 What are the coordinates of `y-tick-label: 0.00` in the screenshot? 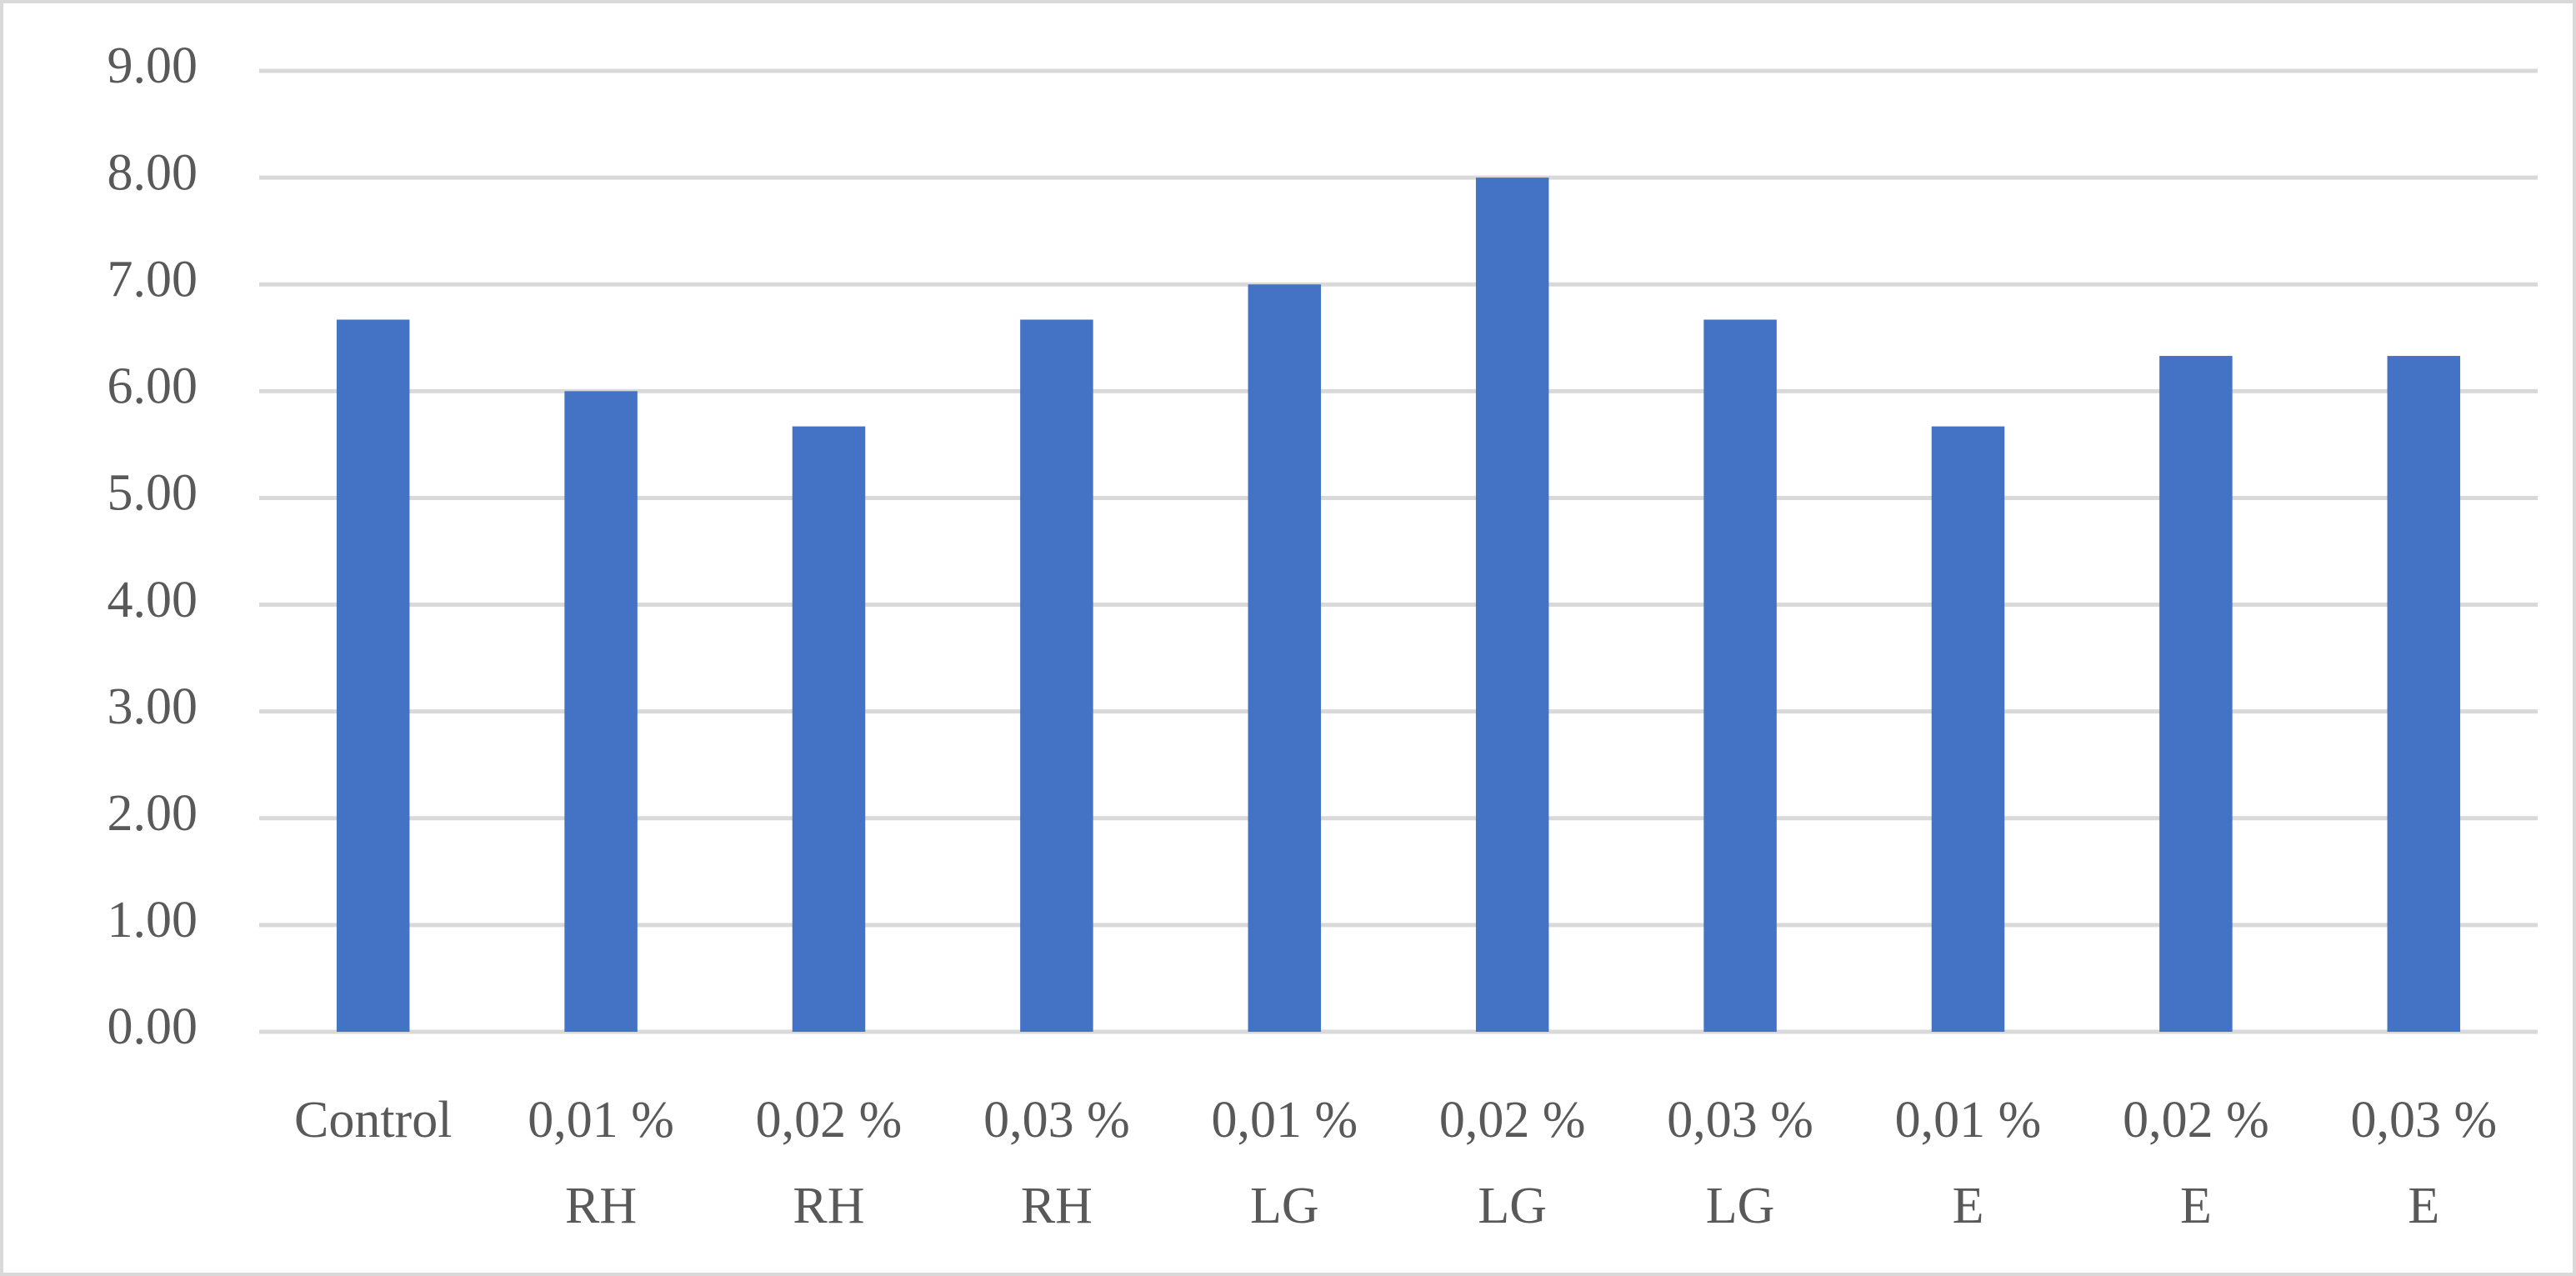 It's located at (153, 1026).